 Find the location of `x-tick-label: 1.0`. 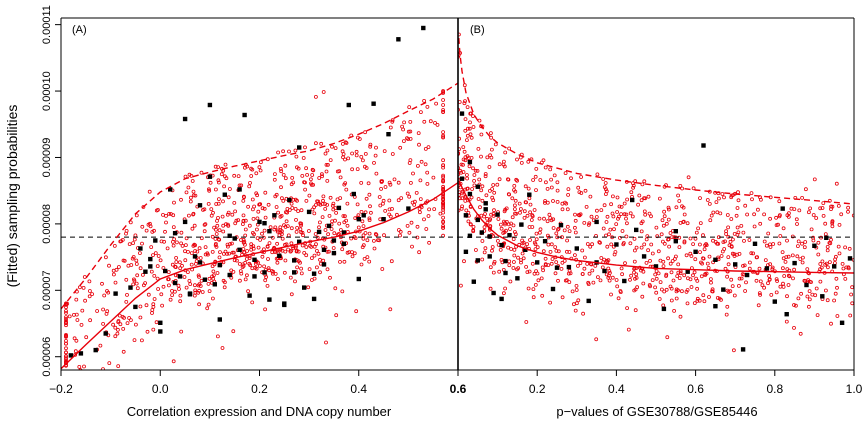

x-tick-label: 1.0 is located at coordinates (854, 389).